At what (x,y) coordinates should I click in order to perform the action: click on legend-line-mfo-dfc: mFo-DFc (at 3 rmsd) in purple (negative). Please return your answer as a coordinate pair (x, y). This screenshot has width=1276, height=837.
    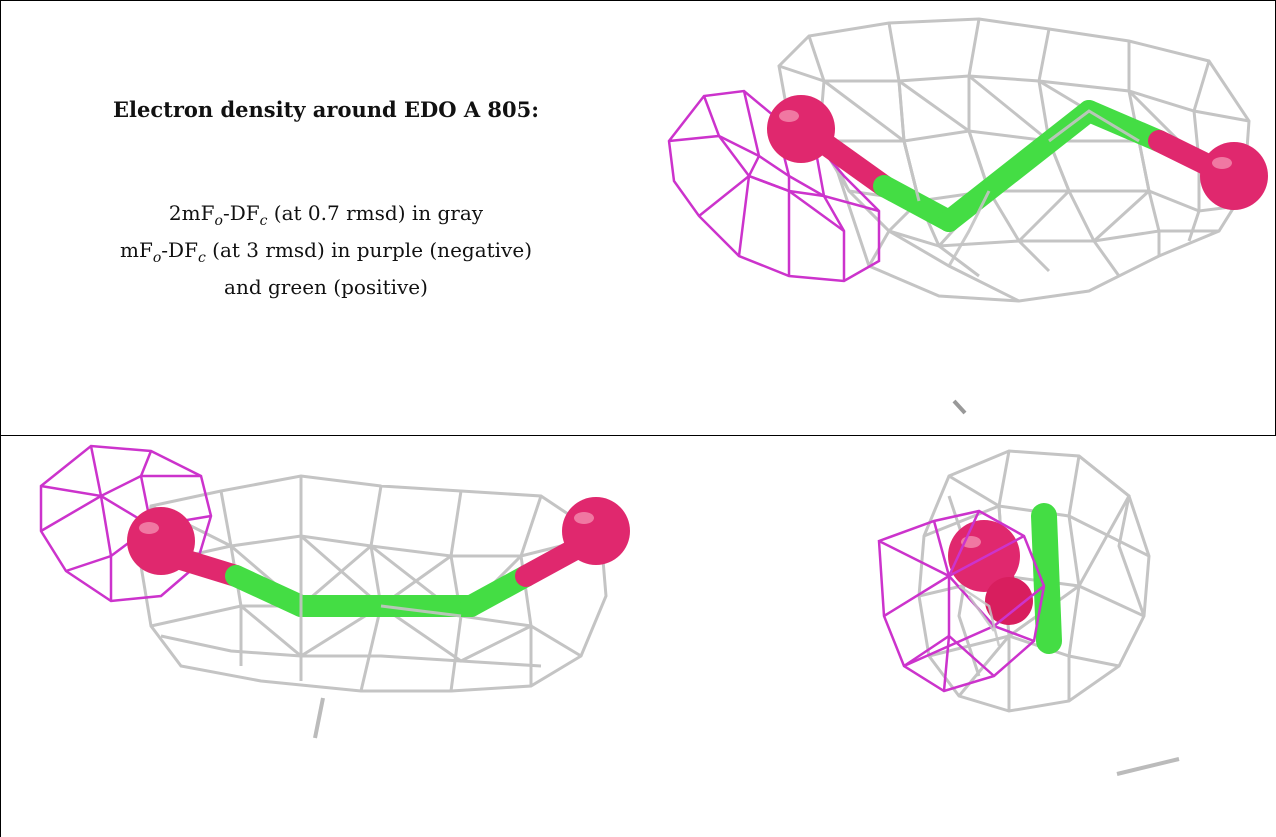
    Looking at the image, I should click on (326, 252).